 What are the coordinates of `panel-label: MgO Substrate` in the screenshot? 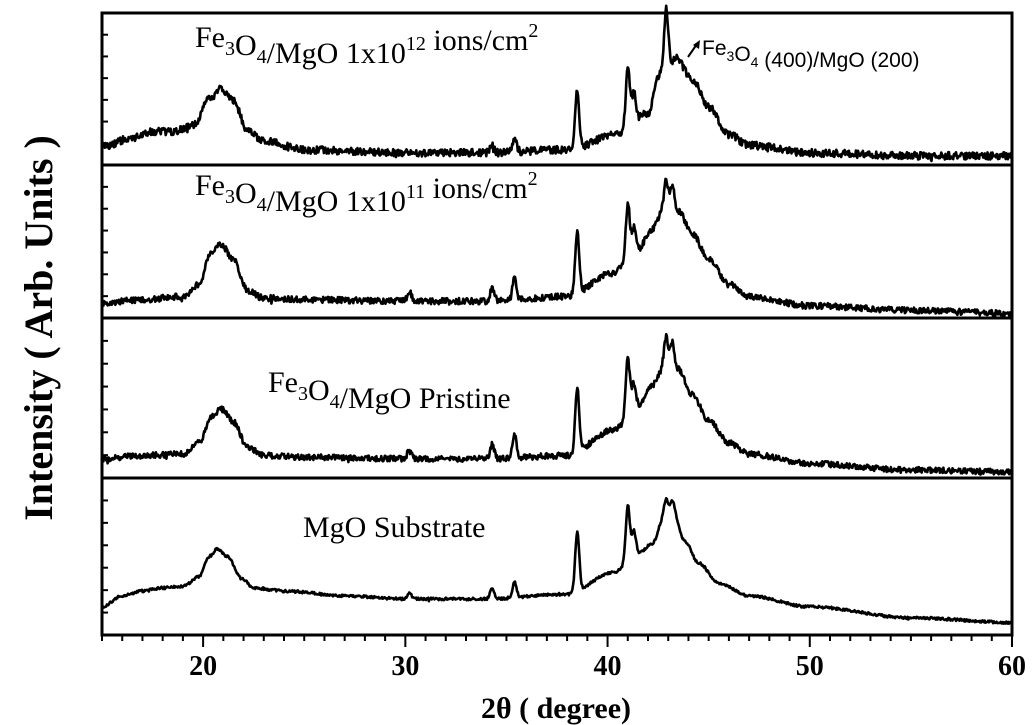 It's located at (394, 527).